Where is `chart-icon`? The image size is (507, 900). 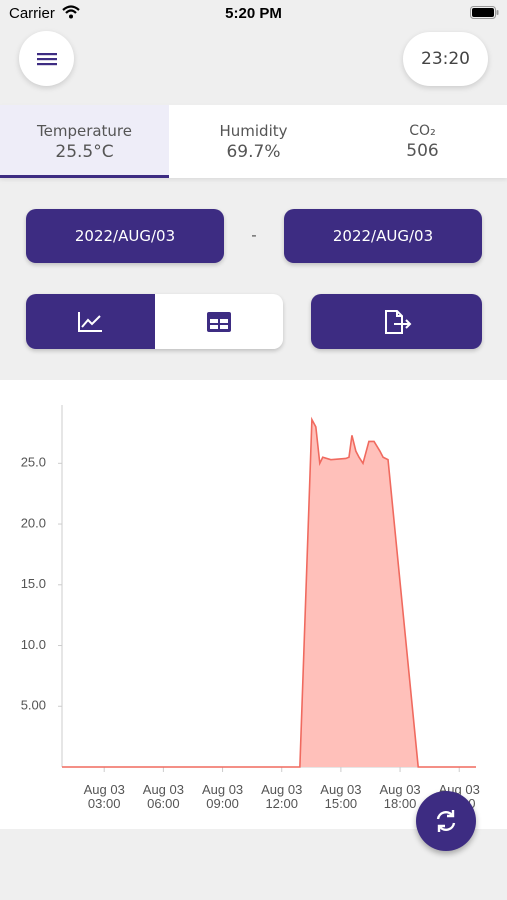 chart-icon is located at coordinates (90, 321).